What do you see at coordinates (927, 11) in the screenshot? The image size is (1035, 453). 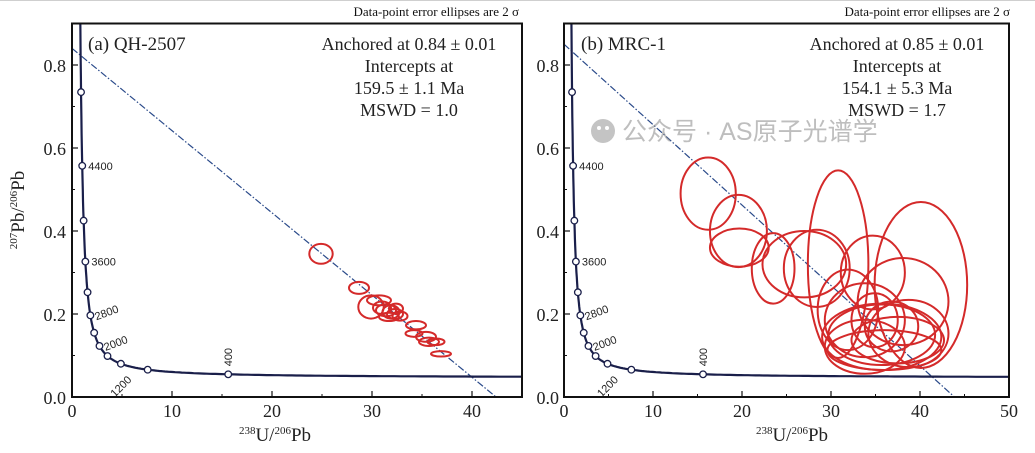 I see `panel-b-header: Data-point error ellipses are 2 σ` at bounding box center [927, 11].